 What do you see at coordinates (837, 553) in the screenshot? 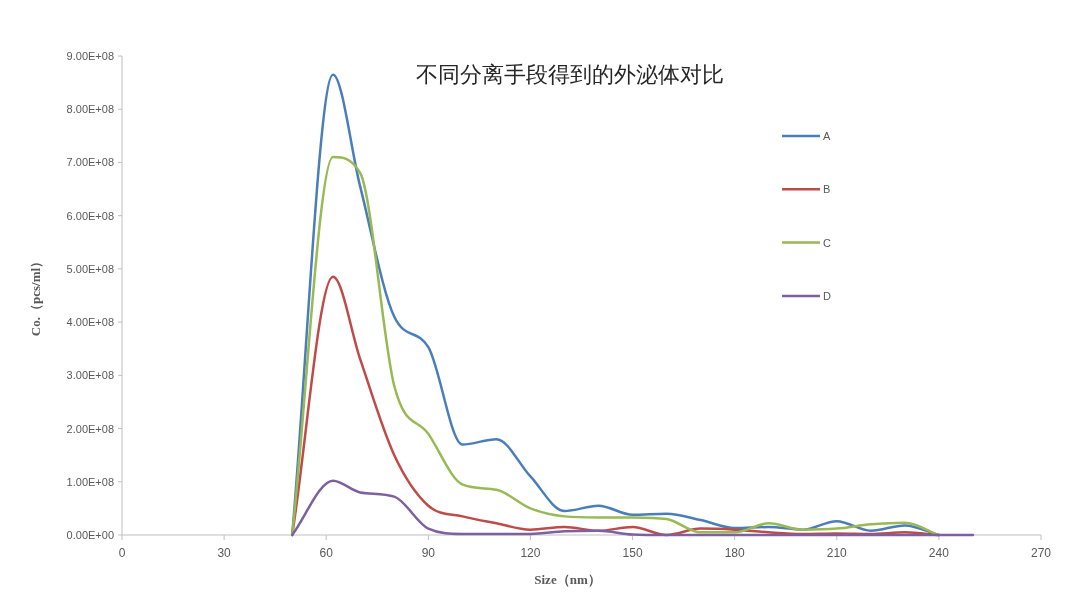
I see `x-tick-label: 210` at bounding box center [837, 553].